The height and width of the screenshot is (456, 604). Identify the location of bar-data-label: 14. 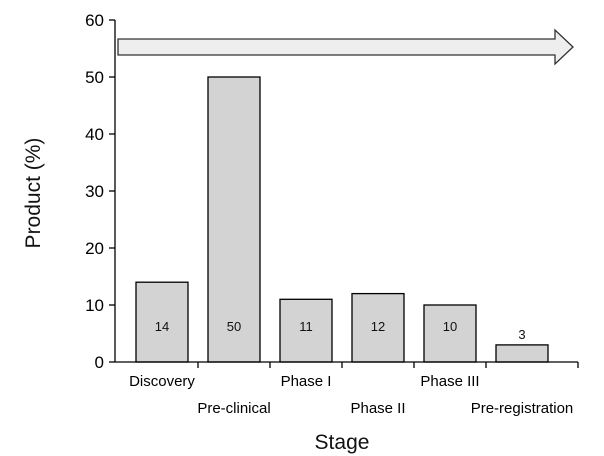
(162, 326).